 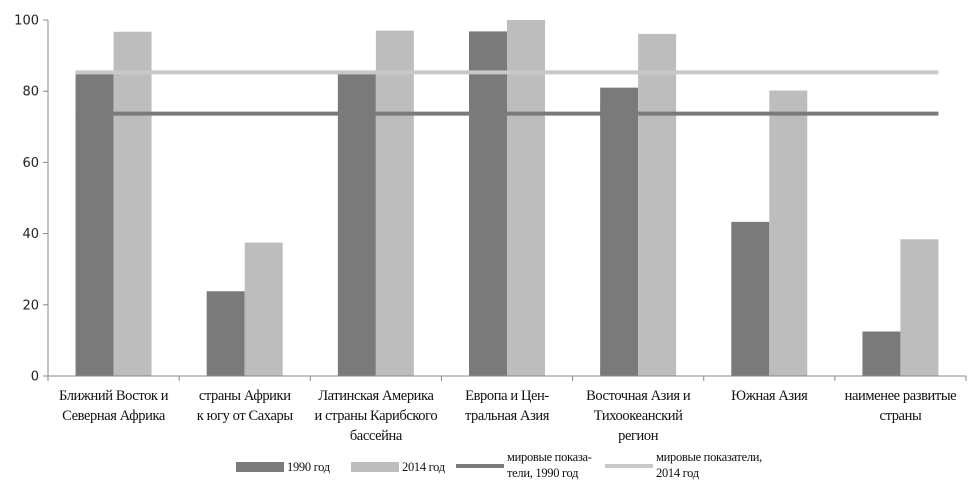 I want to click on legend-label-line: мировые показа-, so click(x=549, y=457).